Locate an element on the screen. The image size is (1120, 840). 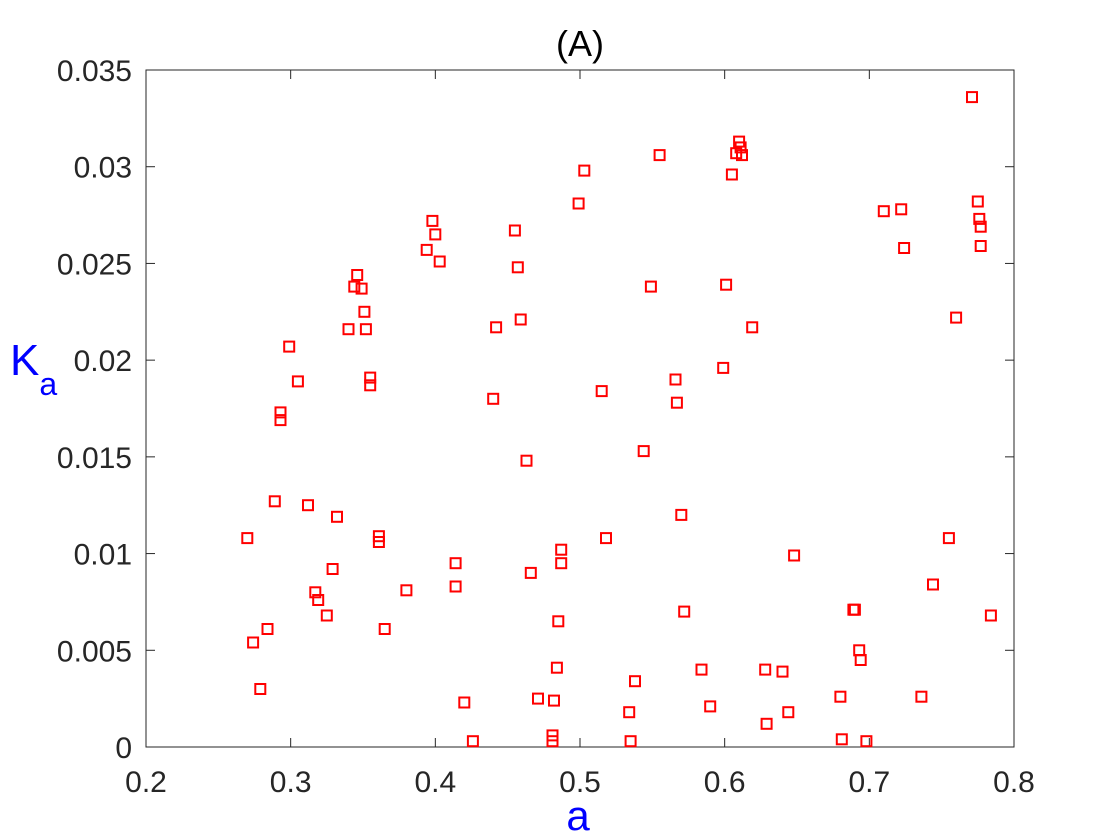
x-tick-label: 0.5 is located at coordinates (580, 782).